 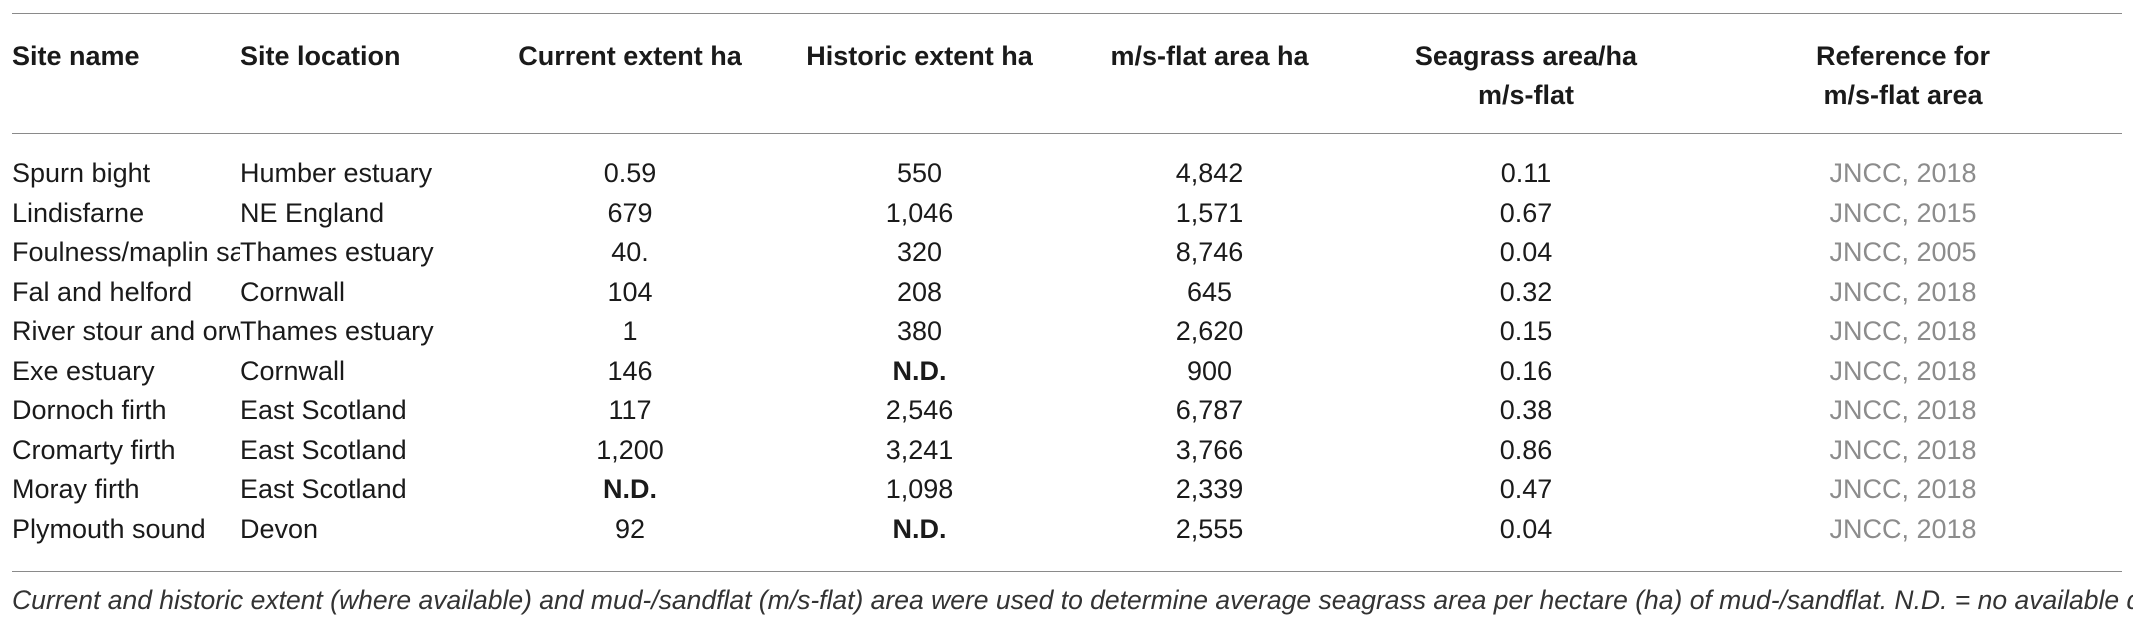 What do you see at coordinates (630, 370) in the screenshot?
I see `cell-current-extent: 146` at bounding box center [630, 370].